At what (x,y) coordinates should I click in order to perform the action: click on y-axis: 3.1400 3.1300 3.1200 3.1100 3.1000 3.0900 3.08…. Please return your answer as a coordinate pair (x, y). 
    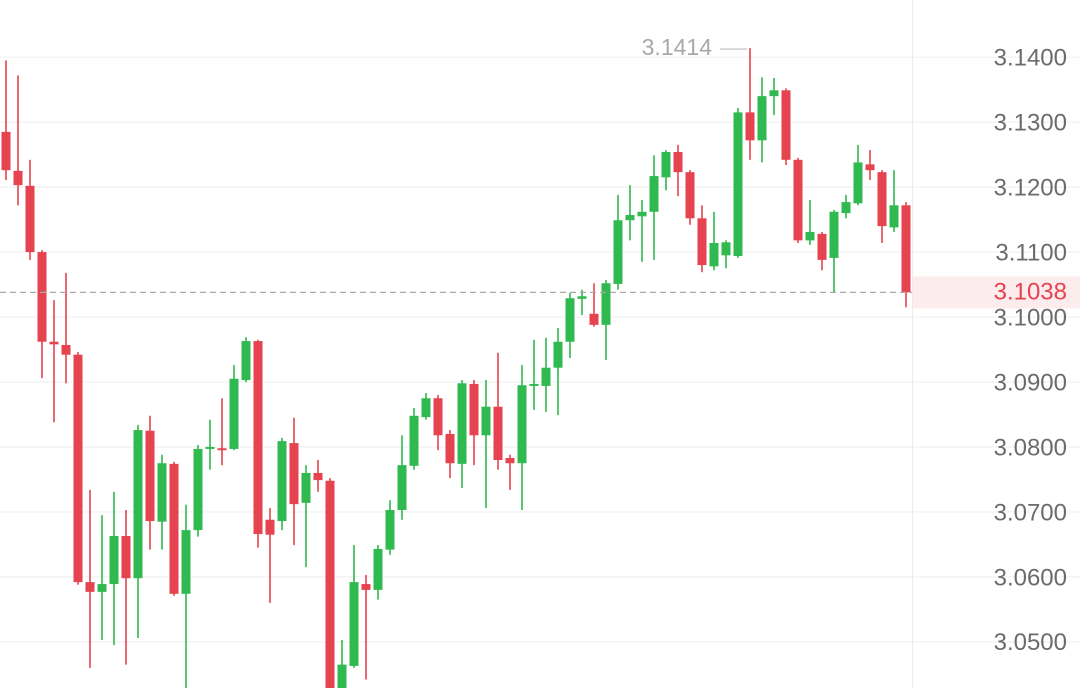
    Looking at the image, I should click on (996, 350).